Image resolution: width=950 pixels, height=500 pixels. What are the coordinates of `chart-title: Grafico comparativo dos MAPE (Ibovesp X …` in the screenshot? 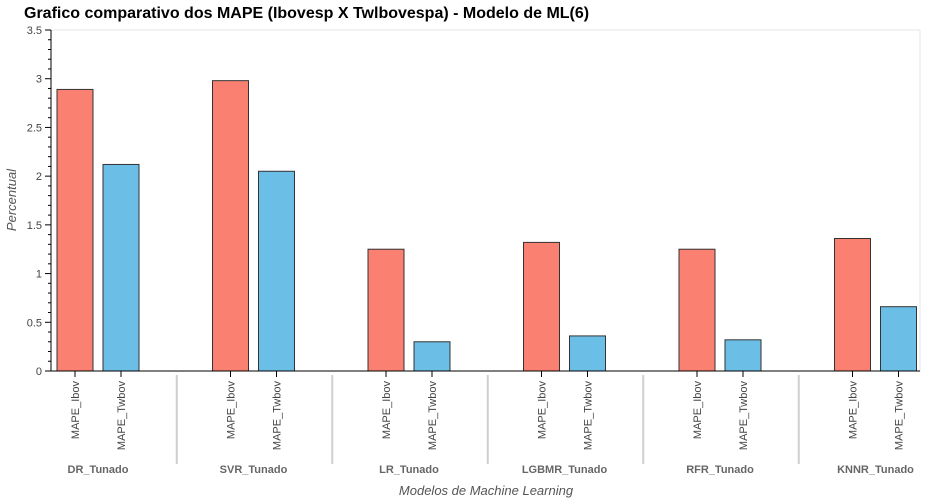 It's located at (307, 13).